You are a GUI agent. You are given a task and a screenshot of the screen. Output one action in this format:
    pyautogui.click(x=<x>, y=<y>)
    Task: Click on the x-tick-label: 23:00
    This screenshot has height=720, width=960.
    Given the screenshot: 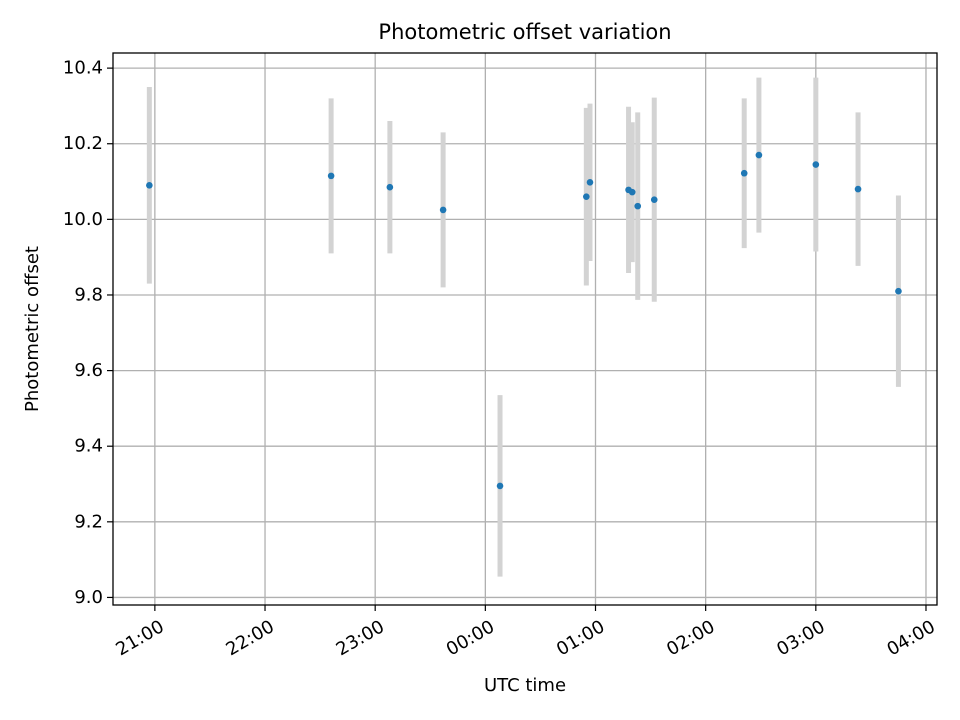 What is the action you would take?
    pyautogui.click(x=360, y=638)
    